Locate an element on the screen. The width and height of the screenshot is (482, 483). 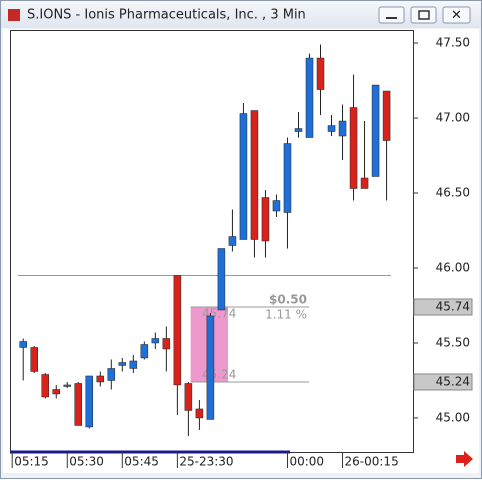
window-buttons: ✕ is located at coordinates (424, 15).